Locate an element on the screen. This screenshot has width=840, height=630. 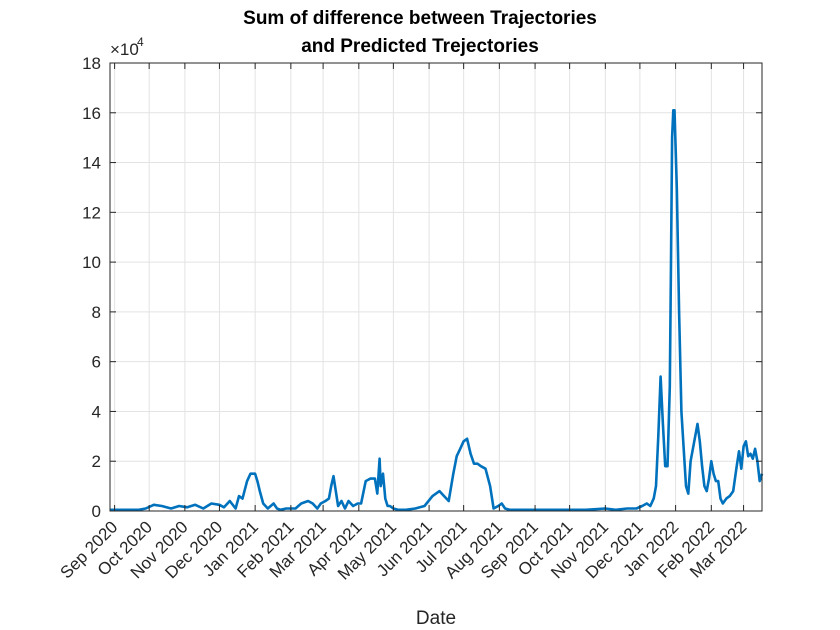
y-tick-label: 10 is located at coordinates (91, 262).